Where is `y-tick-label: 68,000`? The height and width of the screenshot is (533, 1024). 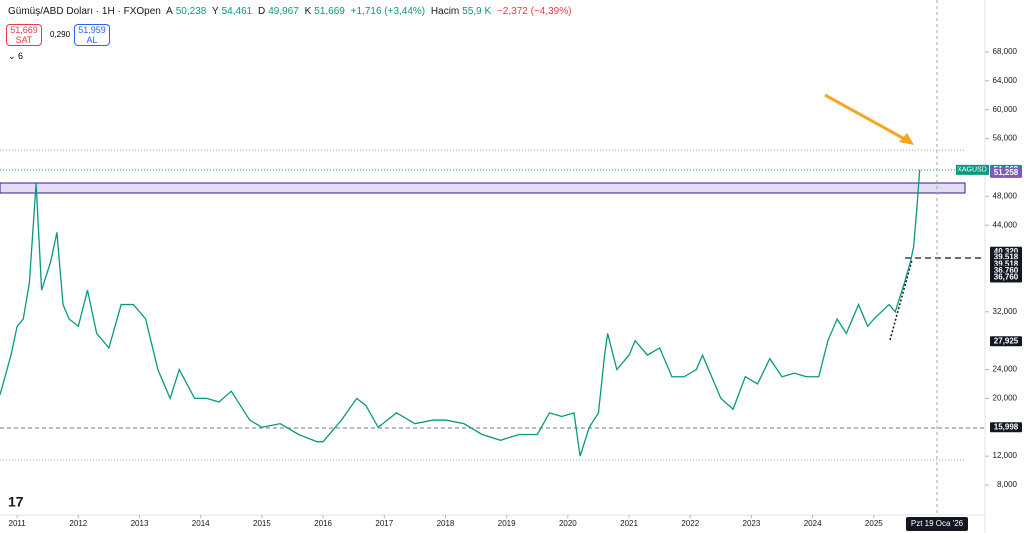 y-tick-label: 68,000 is located at coordinates (1005, 51).